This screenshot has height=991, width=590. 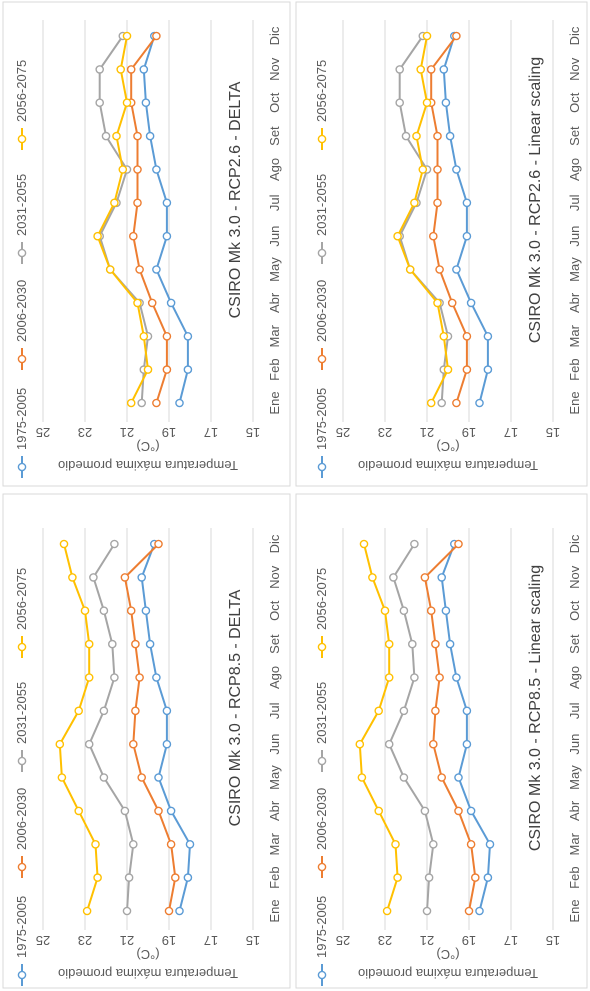 What do you see at coordinates (427, 940) in the screenshot?
I see `value-tick-label: 21` at bounding box center [427, 940].